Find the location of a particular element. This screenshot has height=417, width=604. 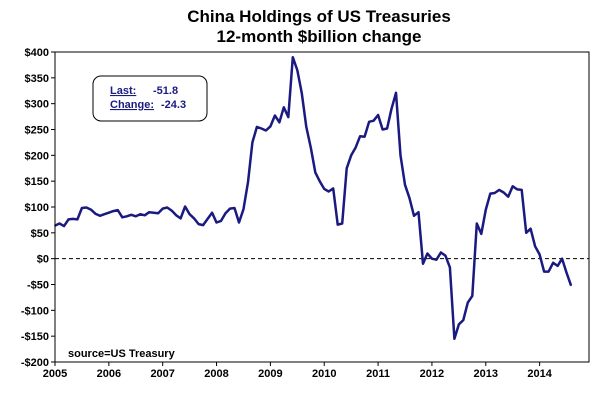

change-label: Change: is located at coordinates (132, 105).